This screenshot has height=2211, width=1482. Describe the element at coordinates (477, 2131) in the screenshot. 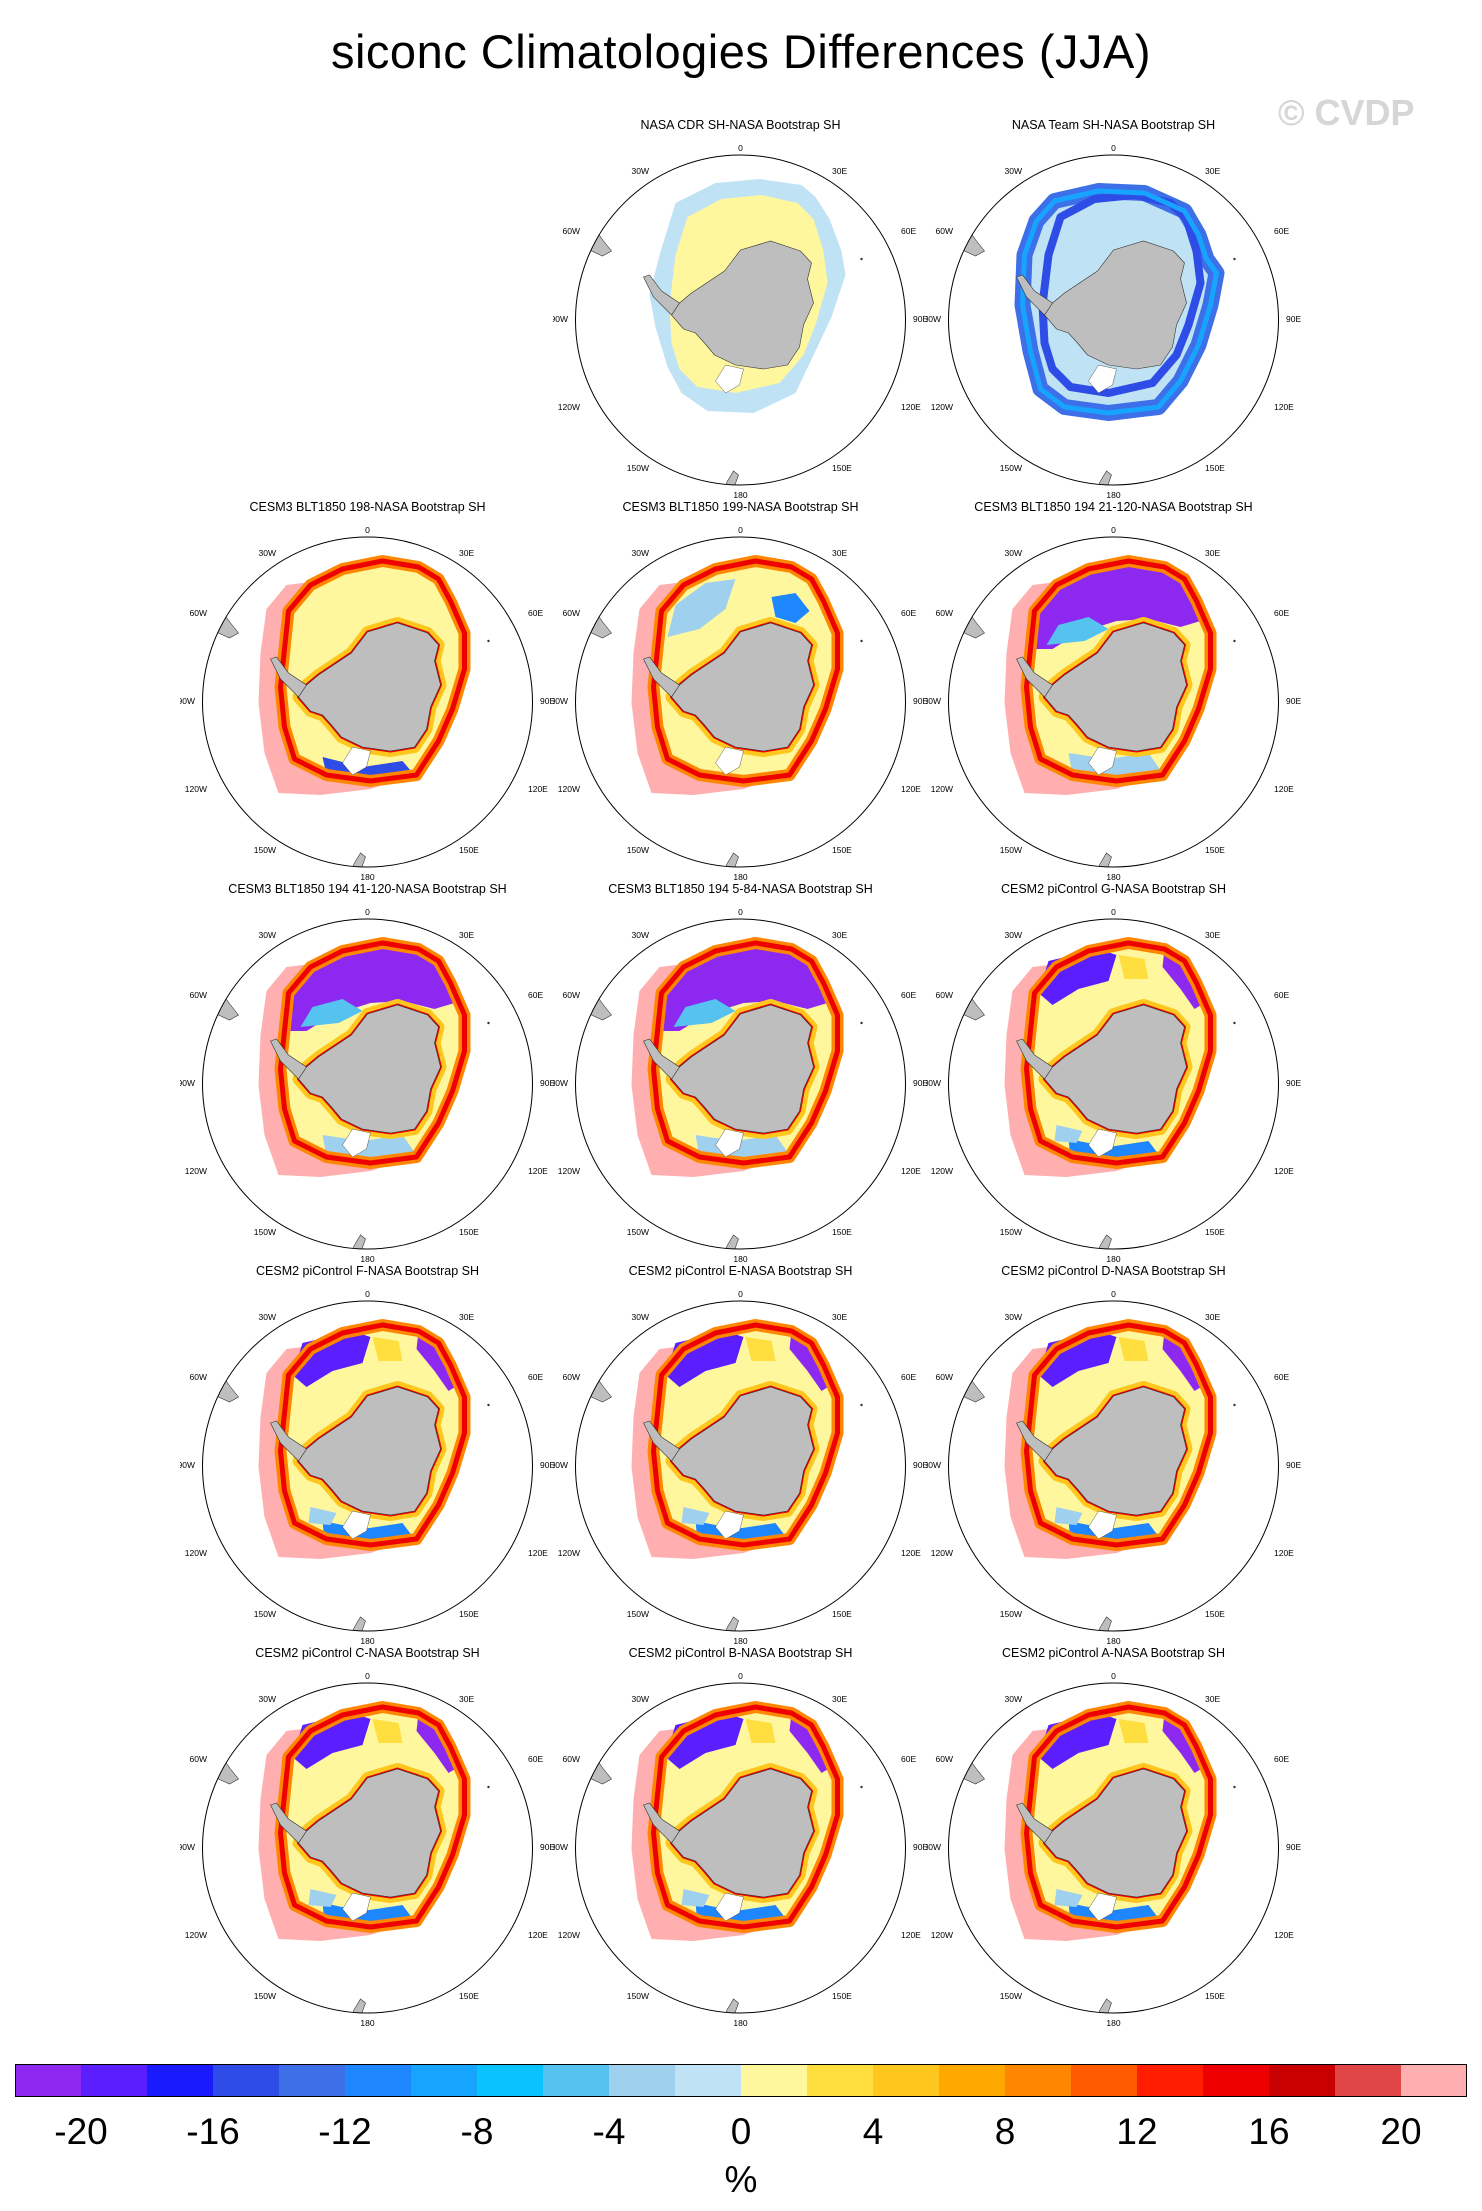

I see `colorbar-tick-label: -8` at that location.